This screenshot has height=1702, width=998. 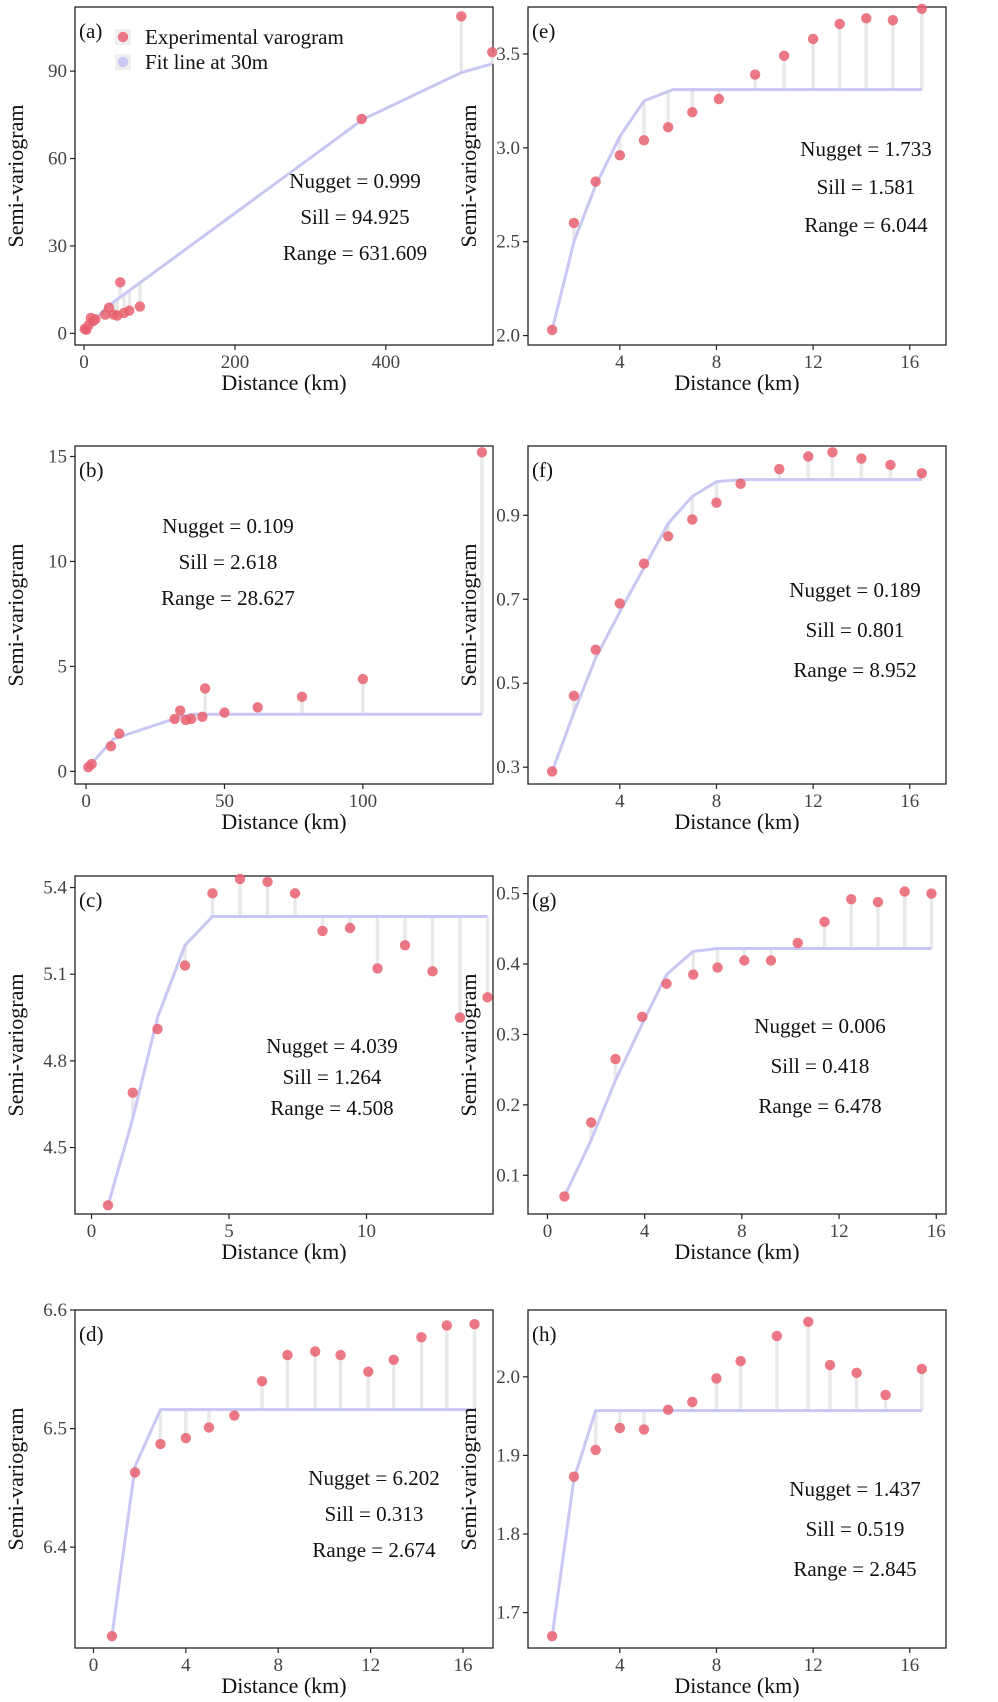 What do you see at coordinates (91, 1334) in the screenshot?
I see `panel-label: (d)` at bounding box center [91, 1334].